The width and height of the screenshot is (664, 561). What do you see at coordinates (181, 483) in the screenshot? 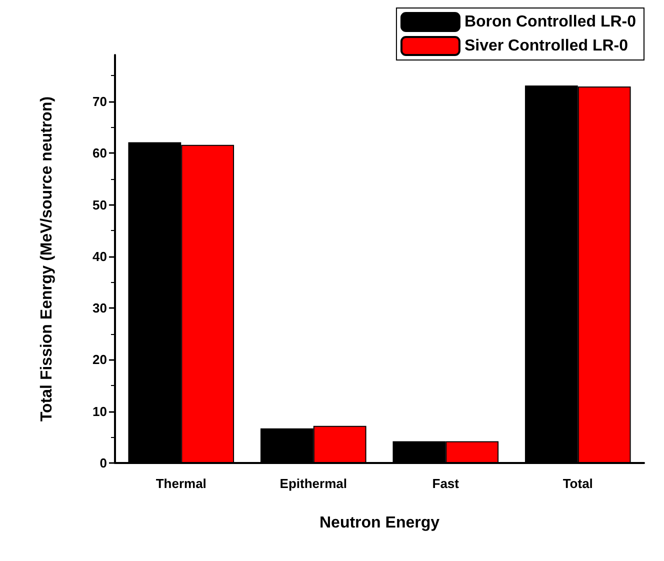
I see `x-tick-label: Thermal` at bounding box center [181, 483].